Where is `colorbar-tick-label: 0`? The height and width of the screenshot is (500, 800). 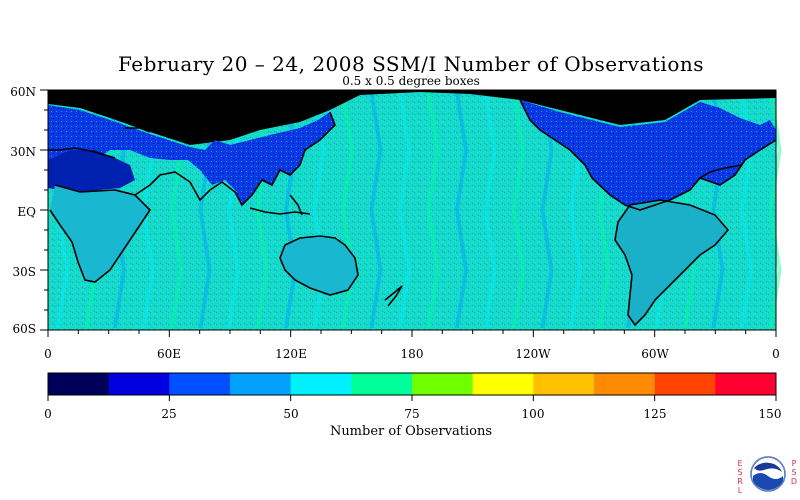
colorbar-tick-label: 0 is located at coordinates (48, 414).